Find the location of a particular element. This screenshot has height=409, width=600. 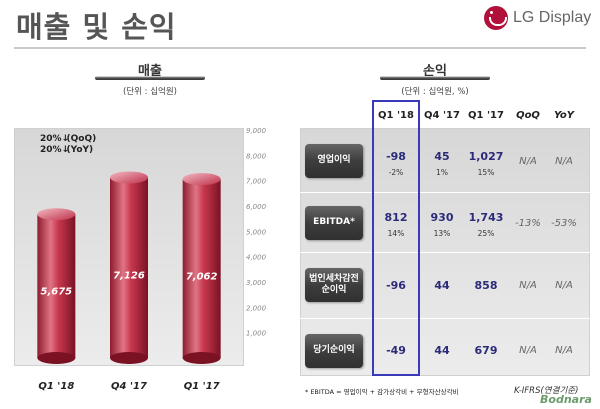

revenue-section-title: 매출 is located at coordinates (150, 71).